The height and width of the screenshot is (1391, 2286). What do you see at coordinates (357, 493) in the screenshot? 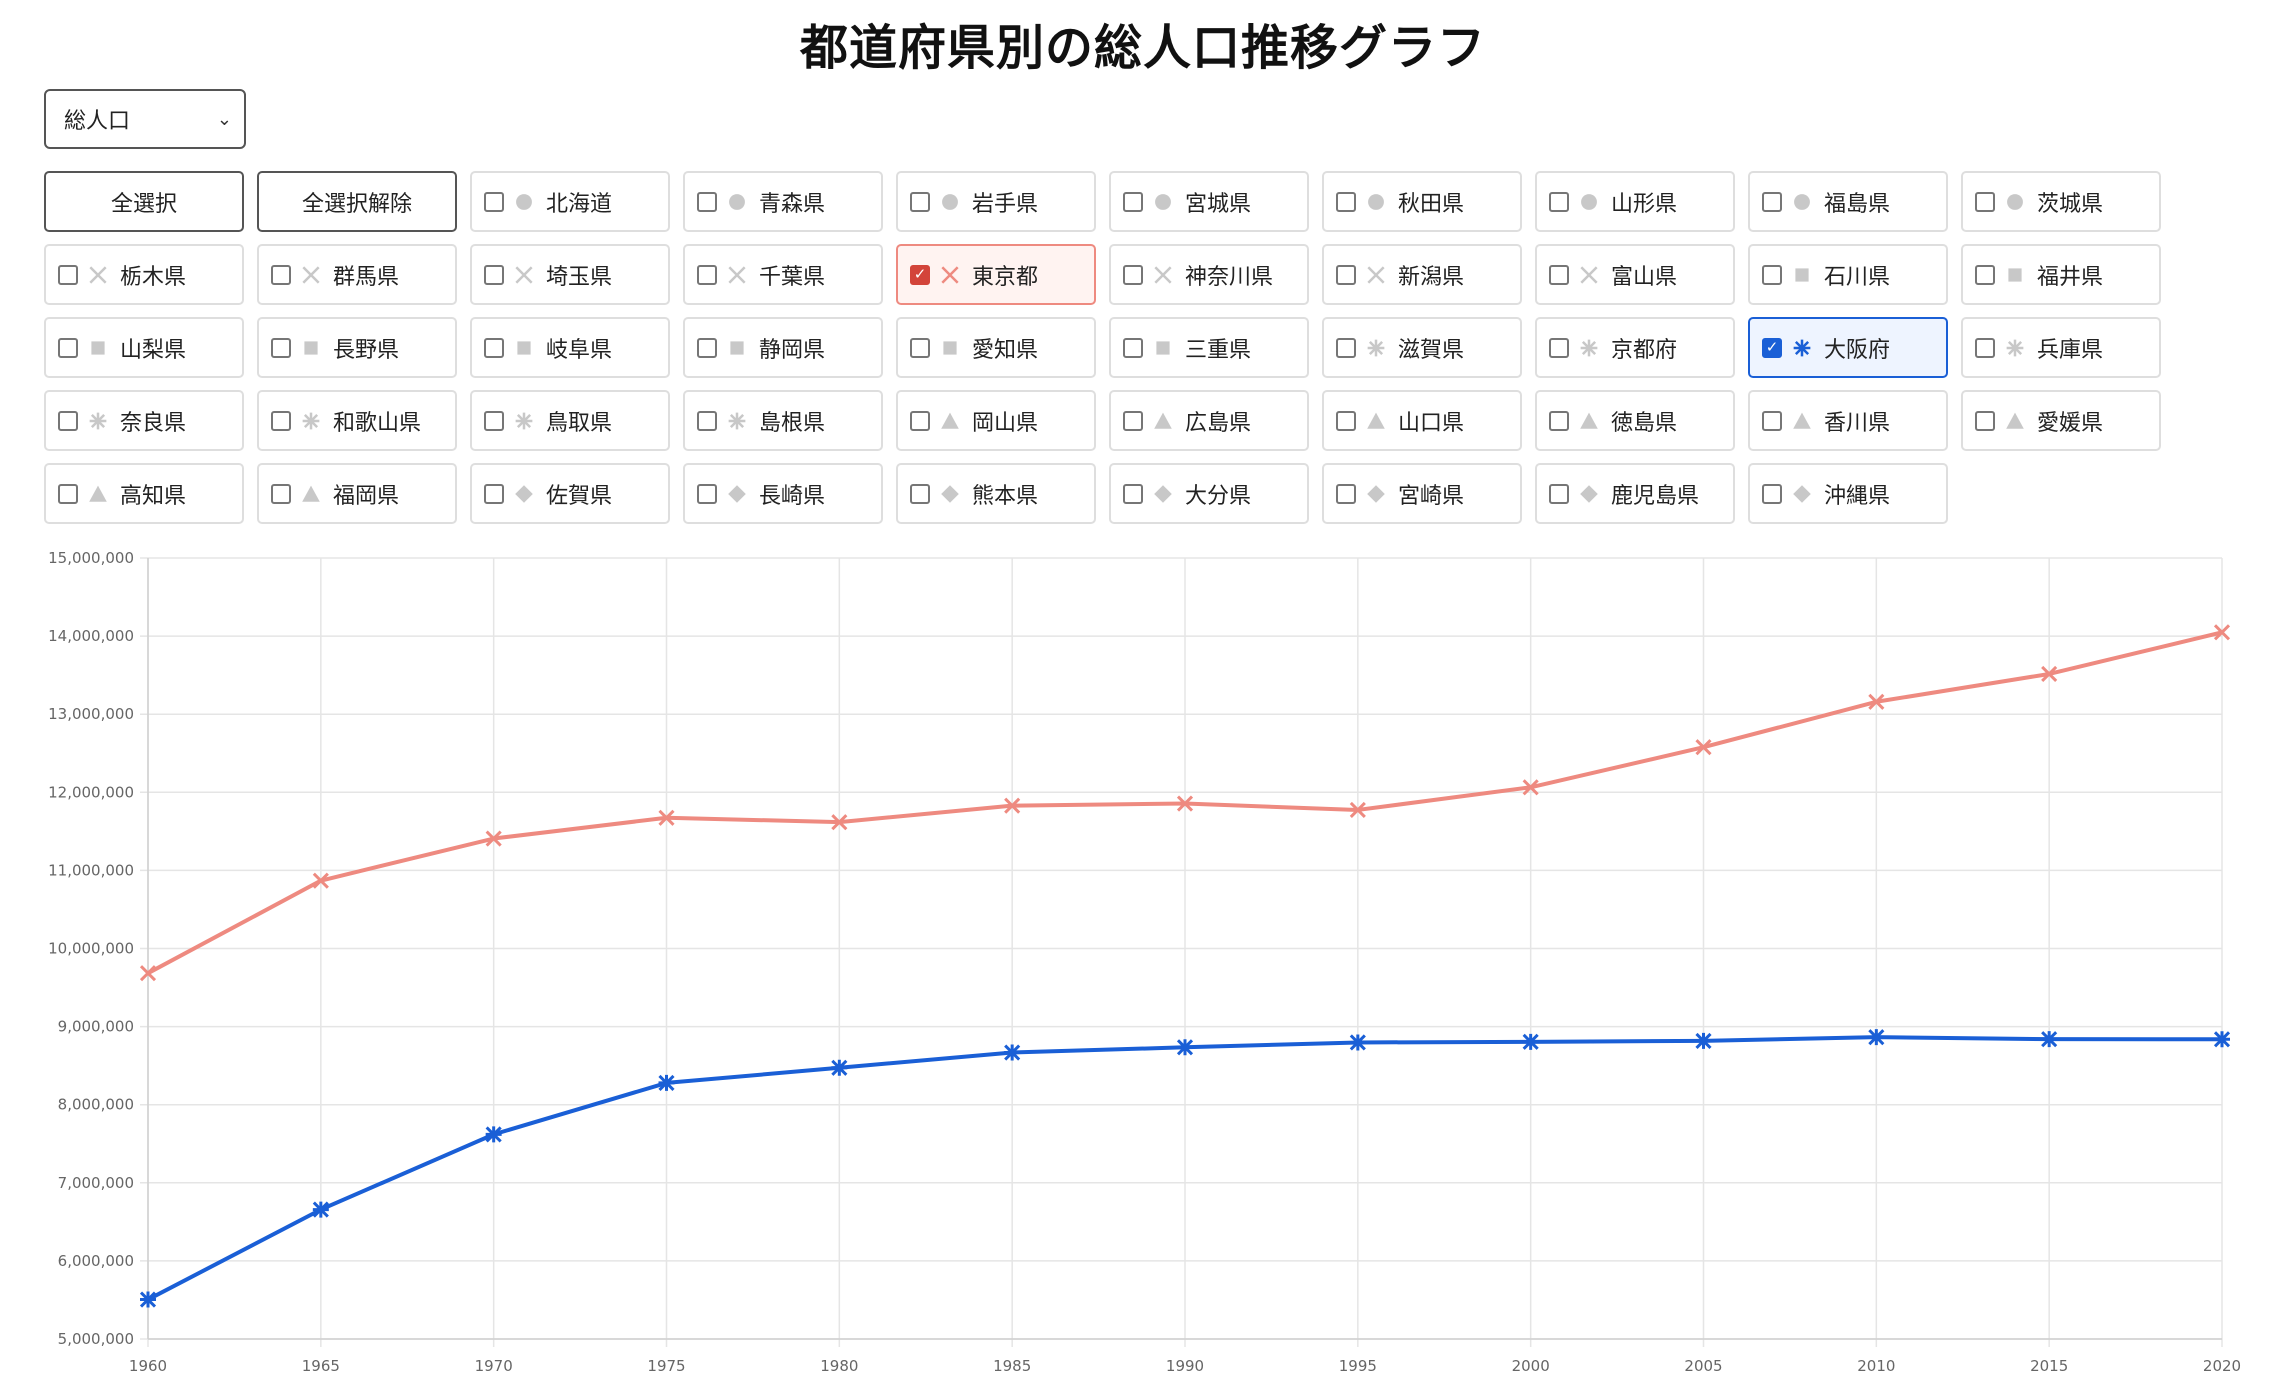
I see `prefecture-toggle: 福岡県` at bounding box center [357, 493].